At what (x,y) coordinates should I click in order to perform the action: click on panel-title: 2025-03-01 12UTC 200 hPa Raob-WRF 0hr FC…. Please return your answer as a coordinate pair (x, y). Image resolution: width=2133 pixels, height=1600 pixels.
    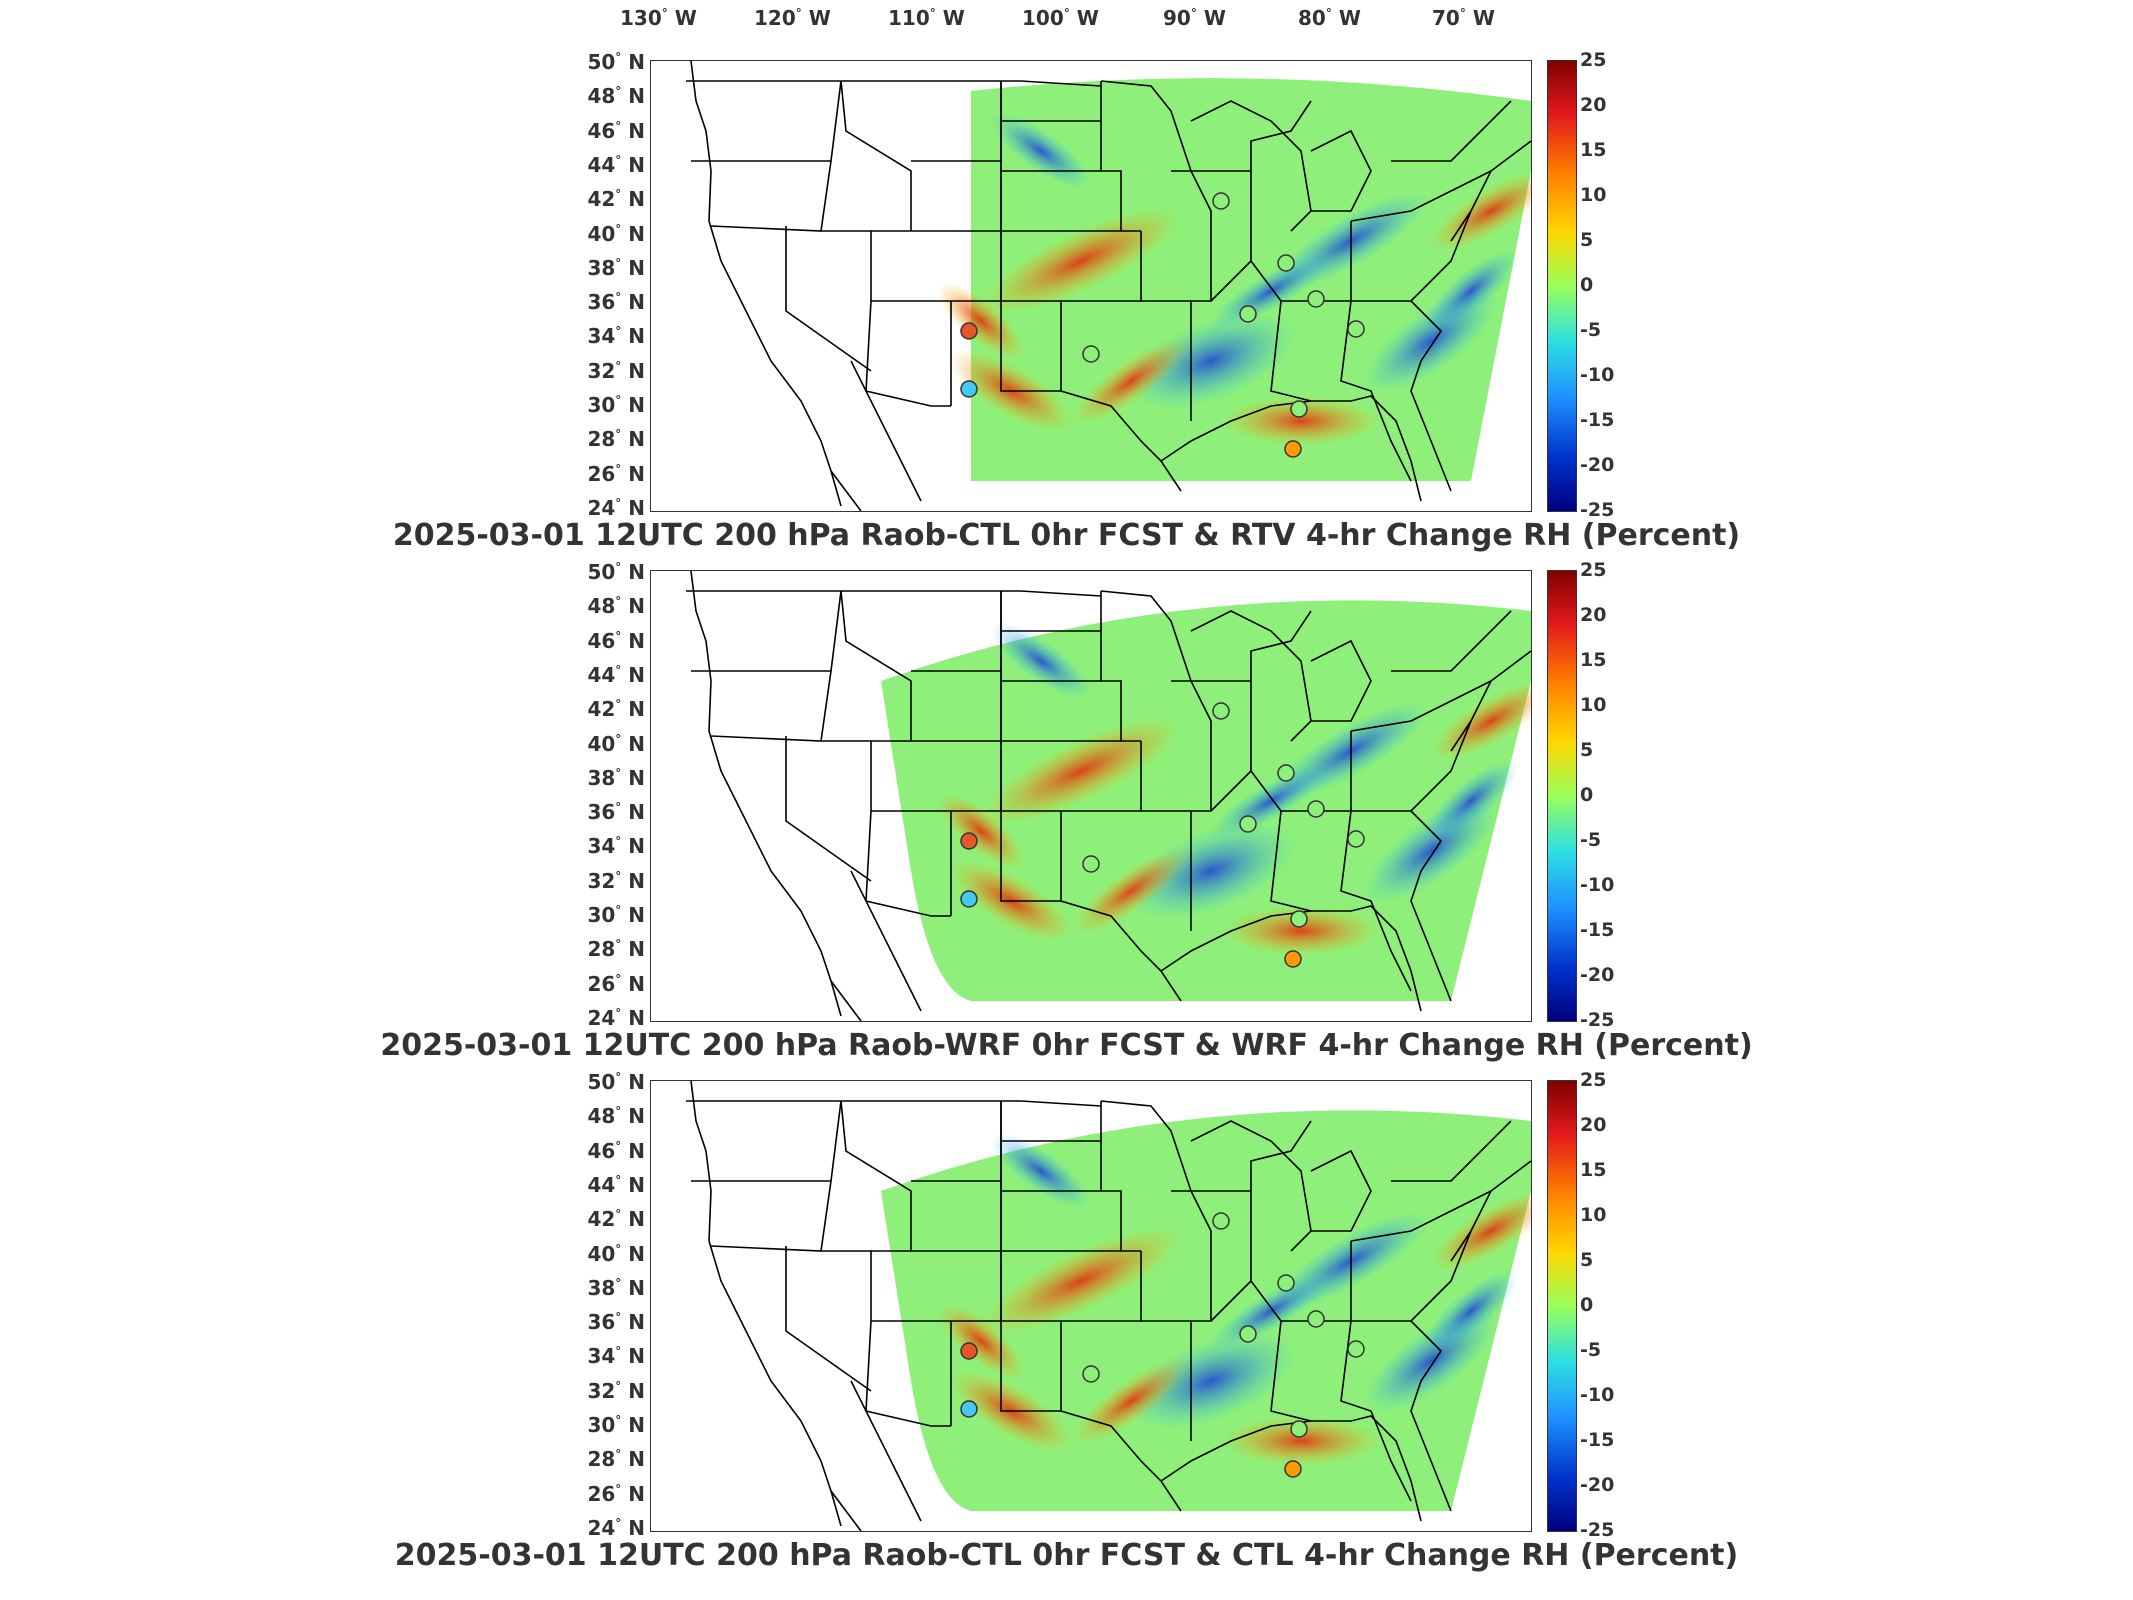
    Looking at the image, I should click on (1066, 1045).